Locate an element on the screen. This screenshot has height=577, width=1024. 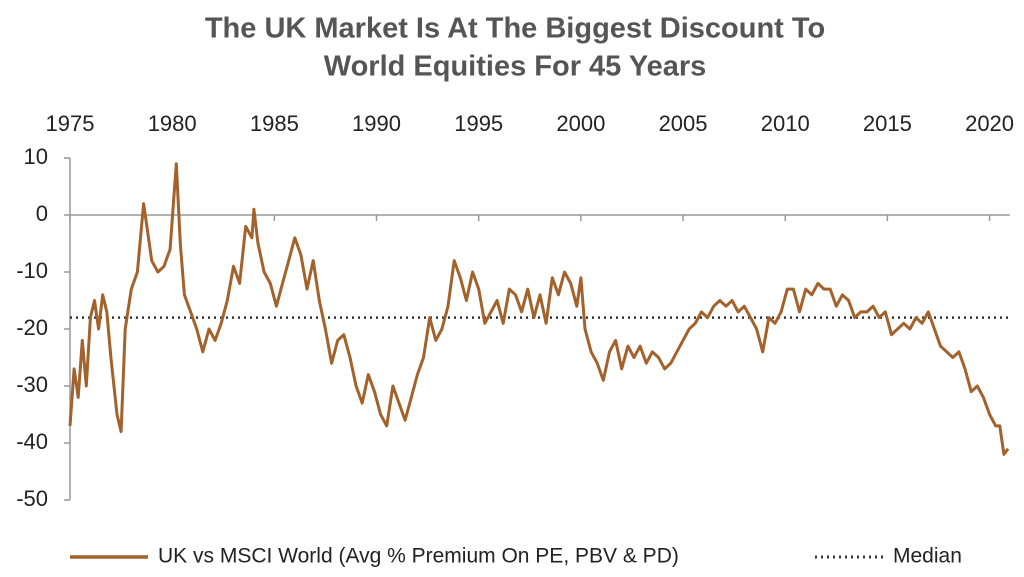
x-tick-label: 2020 is located at coordinates (989, 123).